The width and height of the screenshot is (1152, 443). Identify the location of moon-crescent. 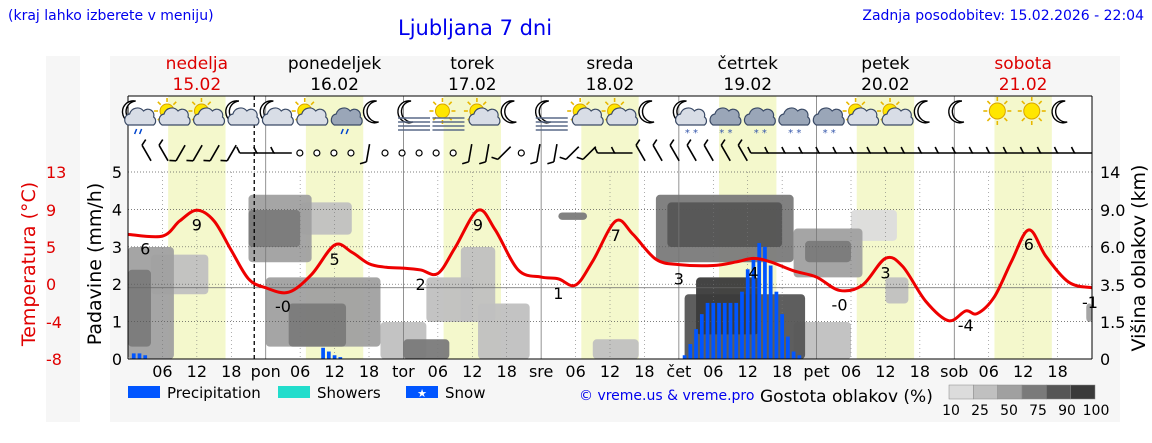
(921, 112).